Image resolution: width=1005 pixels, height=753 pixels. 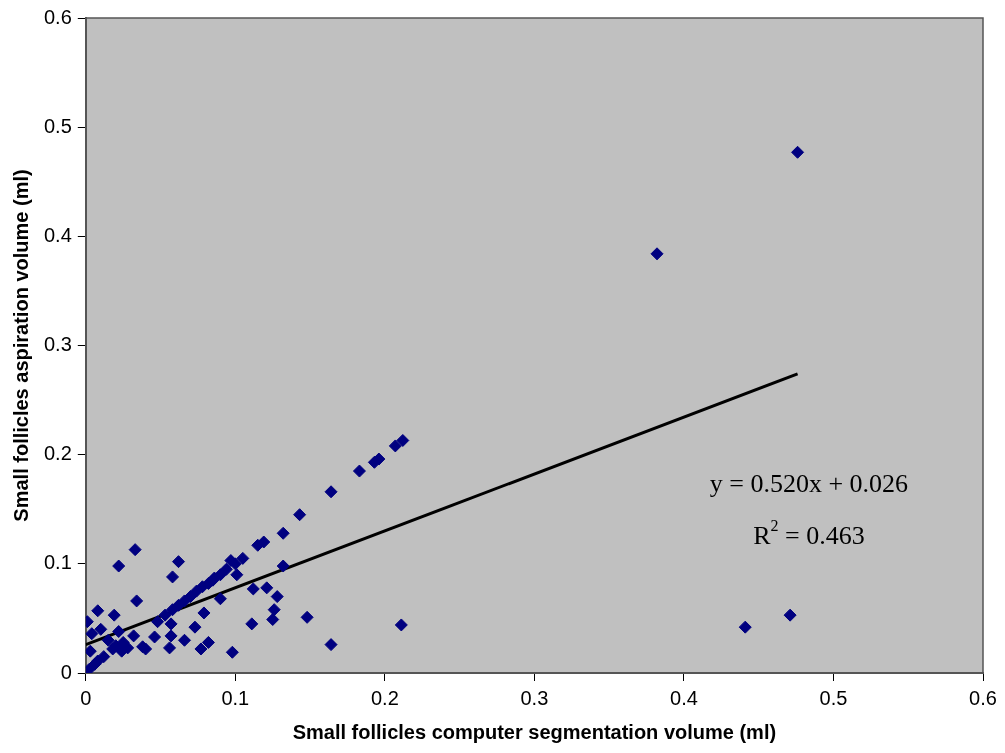 What do you see at coordinates (235, 697) in the screenshot?
I see `x-tick-label: 0.1` at bounding box center [235, 697].